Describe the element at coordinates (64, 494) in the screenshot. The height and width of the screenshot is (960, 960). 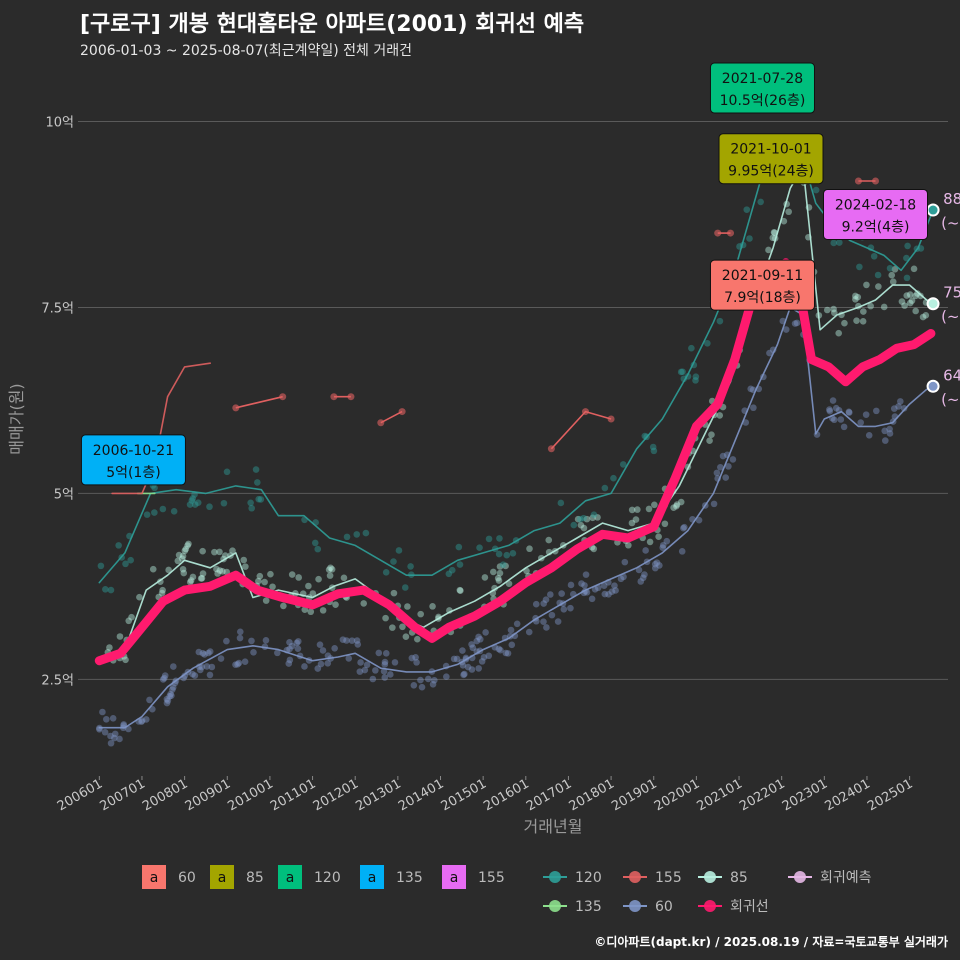
I see `y-tick-label: 5억` at that location.